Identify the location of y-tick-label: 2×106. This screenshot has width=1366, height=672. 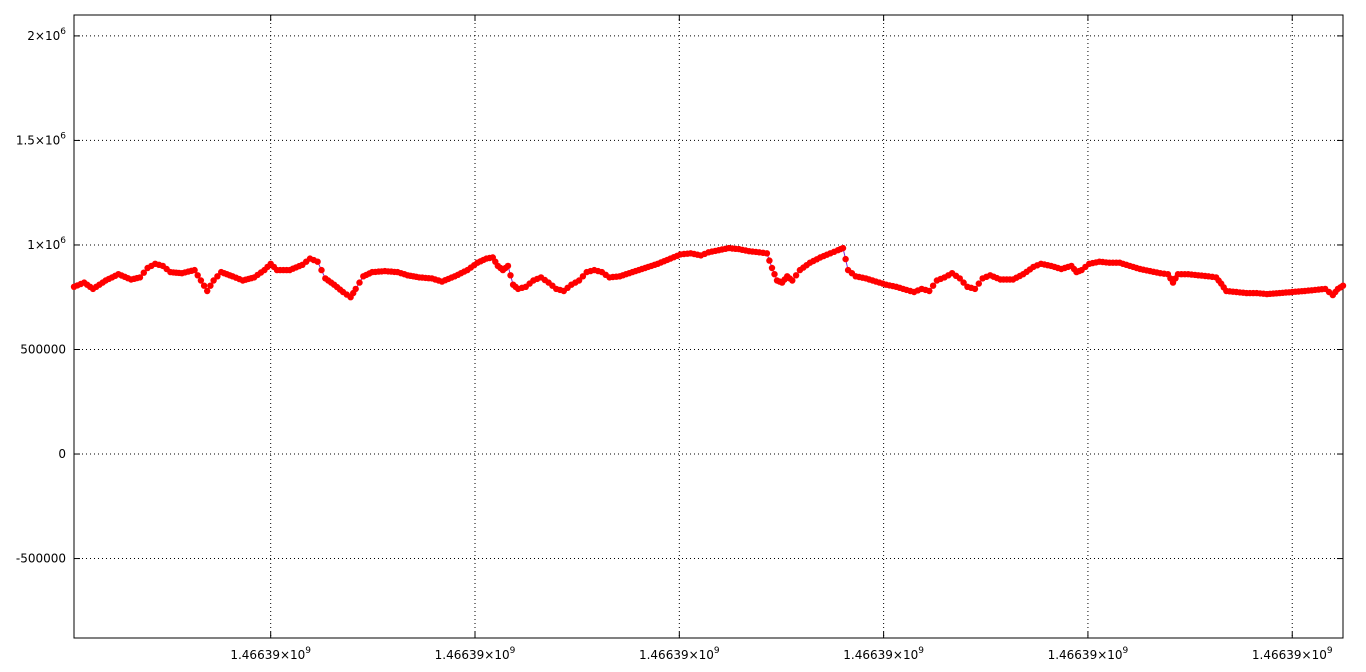
(46, 35).